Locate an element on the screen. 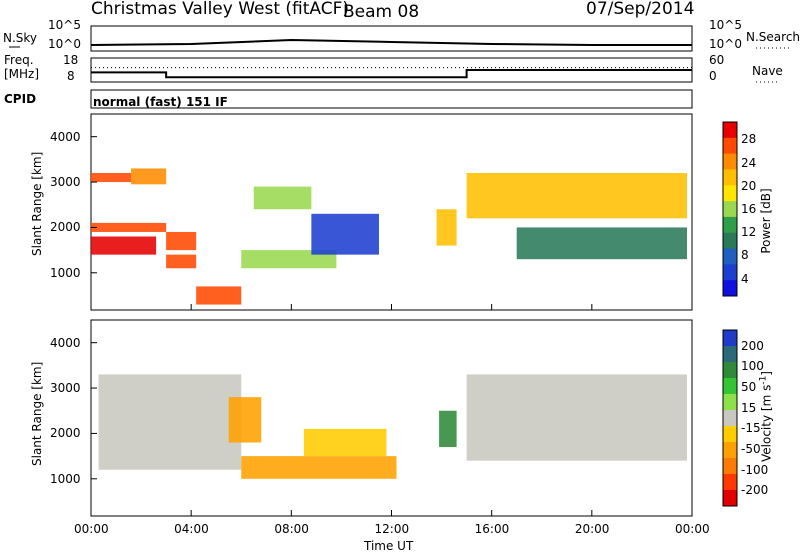 This screenshot has width=800, height=554. velocity-colorbar-tick: -15 is located at coordinates (751, 428).